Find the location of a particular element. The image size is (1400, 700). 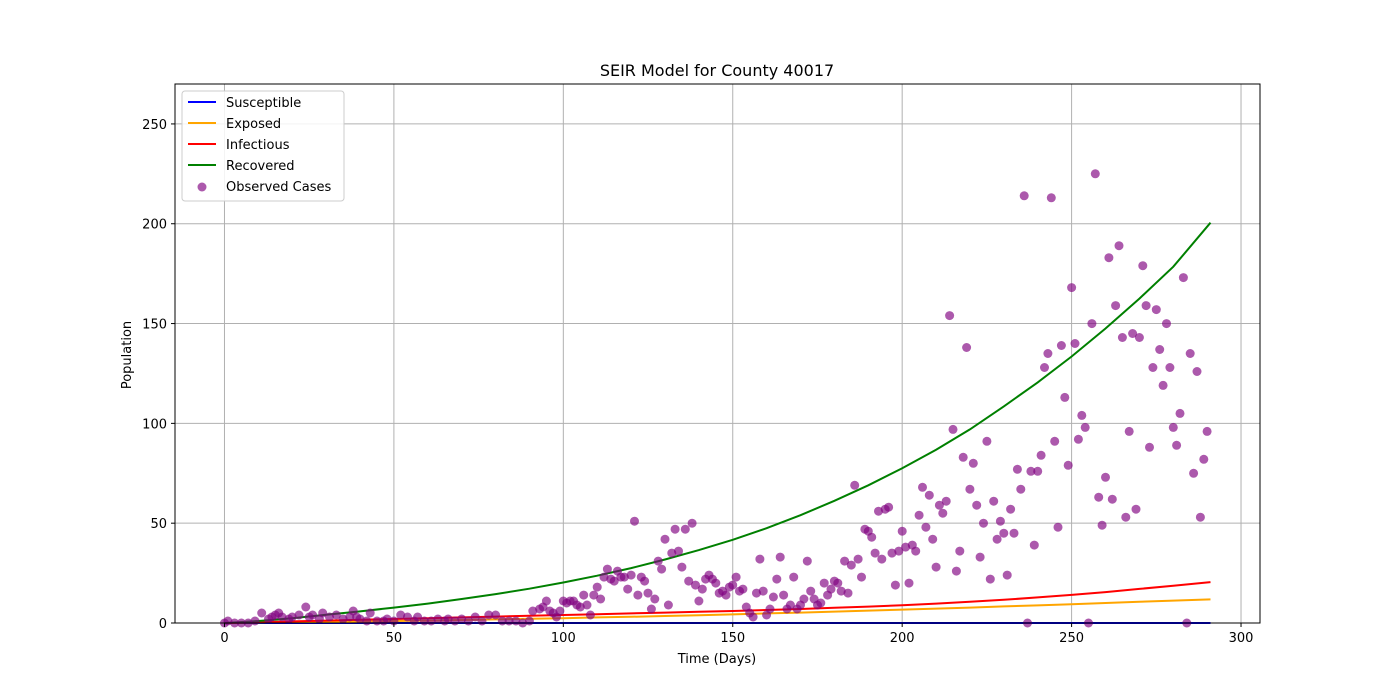

y-axis-label: Population is located at coordinates (127, 355).